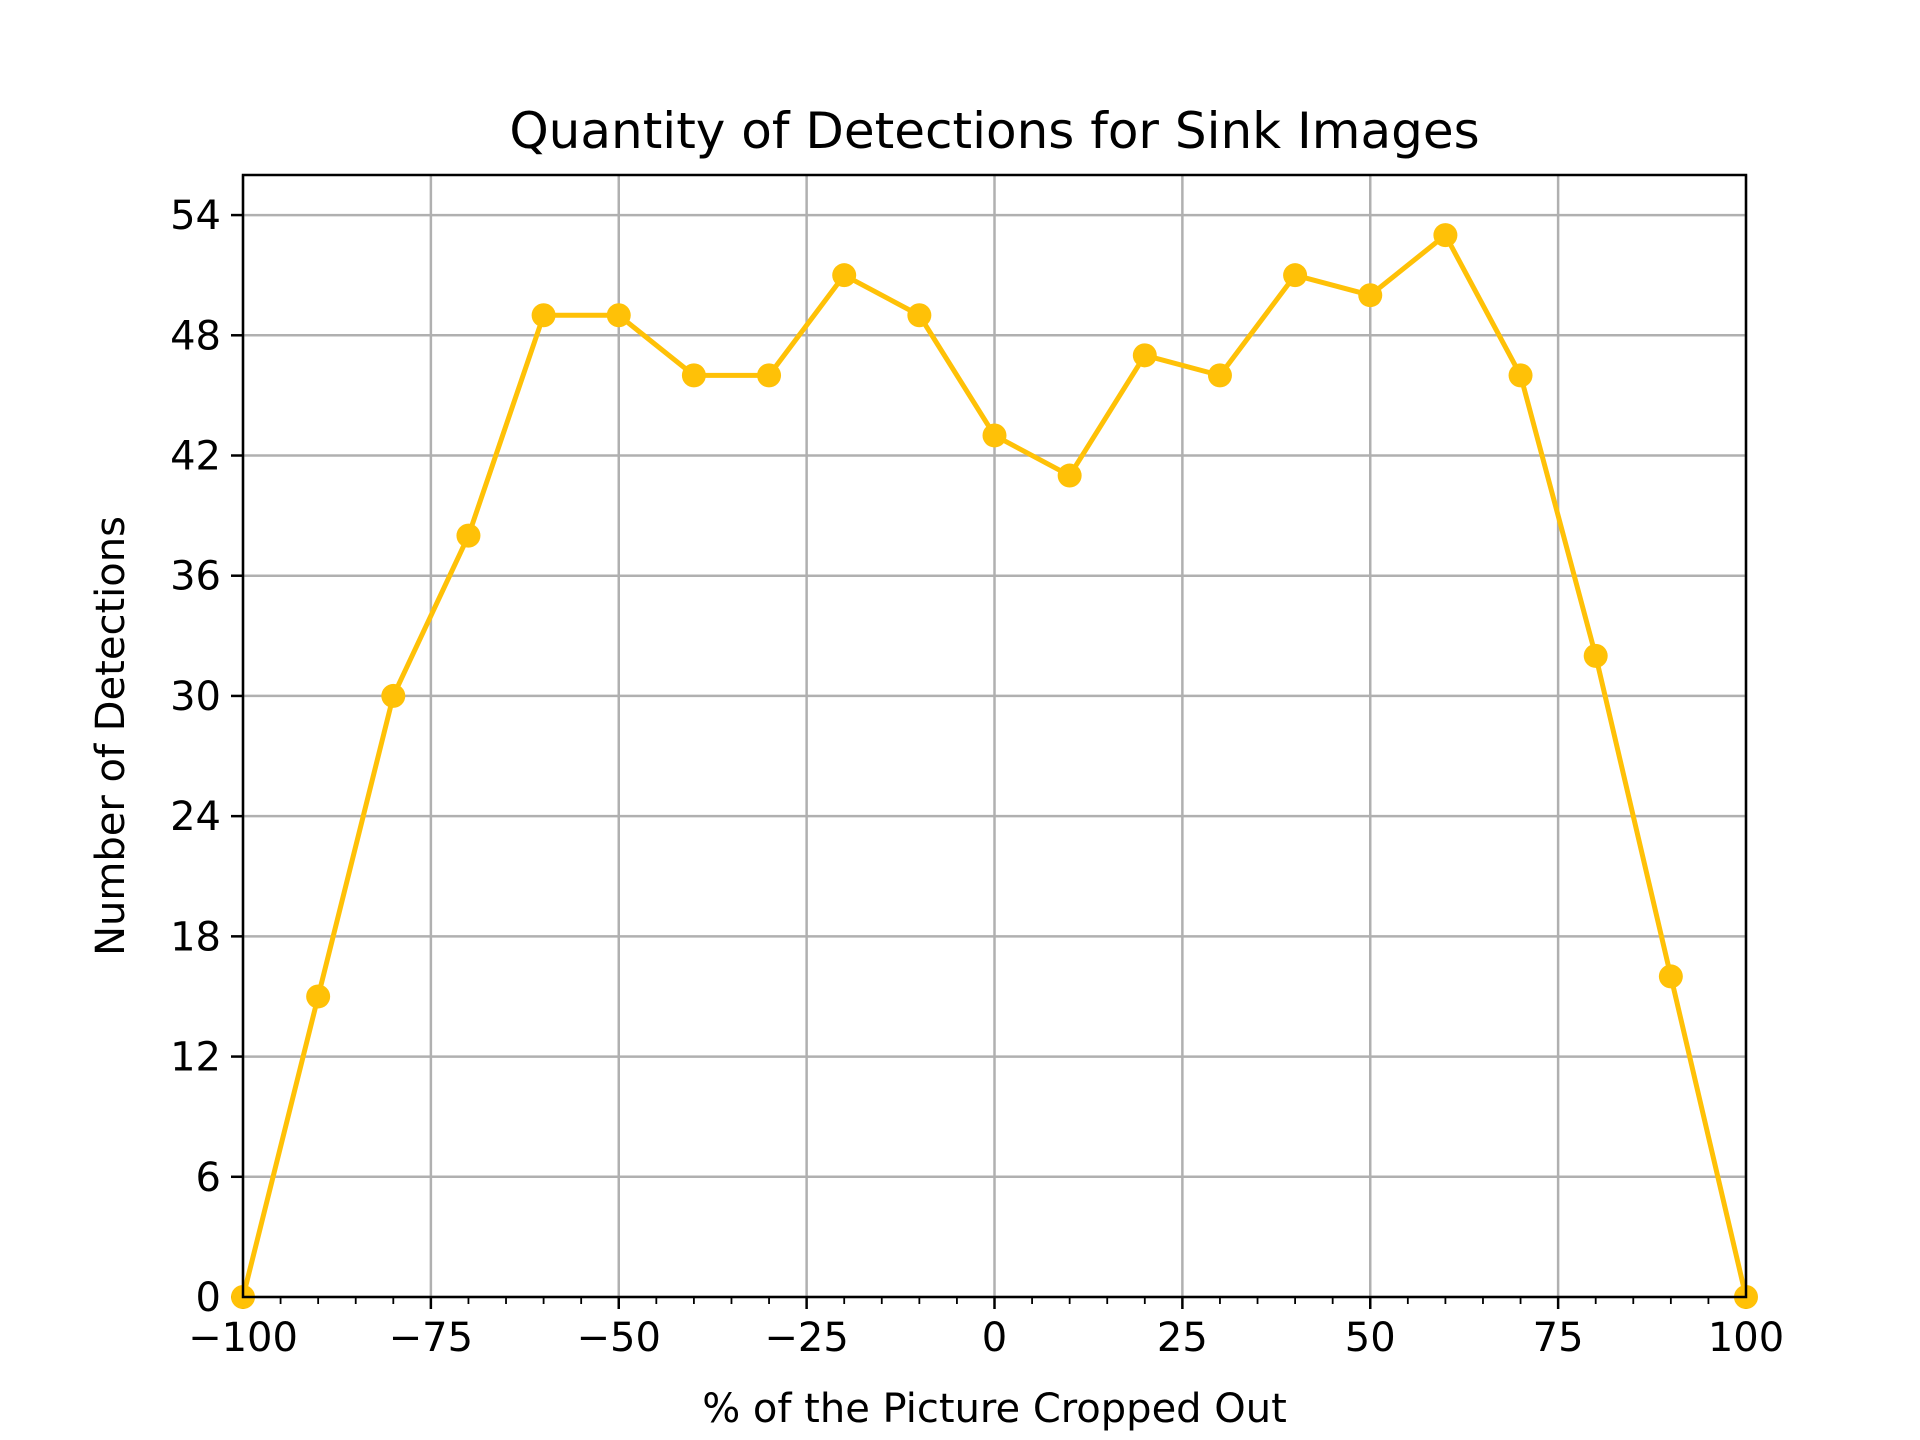 The height and width of the screenshot is (1440, 1920). What do you see at coordinates (1558, 1338) in the screenshot?
I see `x-tick-label: 75` at bounding box center [1558, 1338].